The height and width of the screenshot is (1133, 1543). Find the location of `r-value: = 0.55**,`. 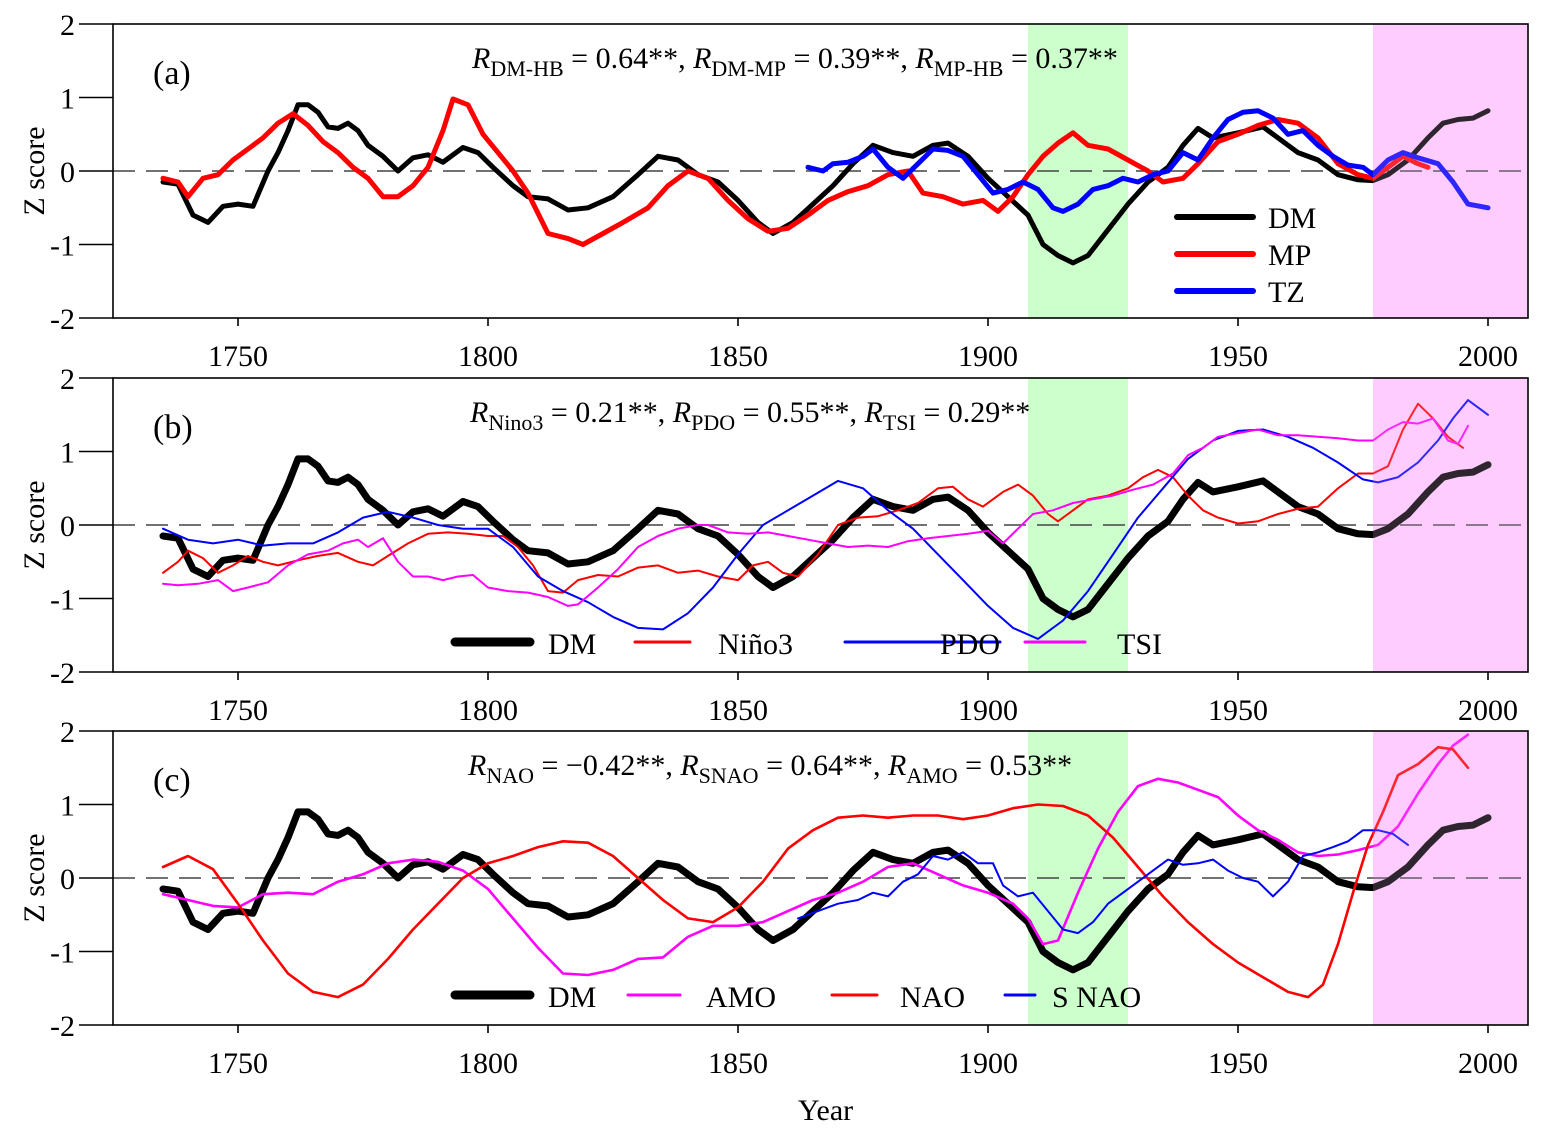

r-value: = 0.55**, is located at coordinates (799, 412).